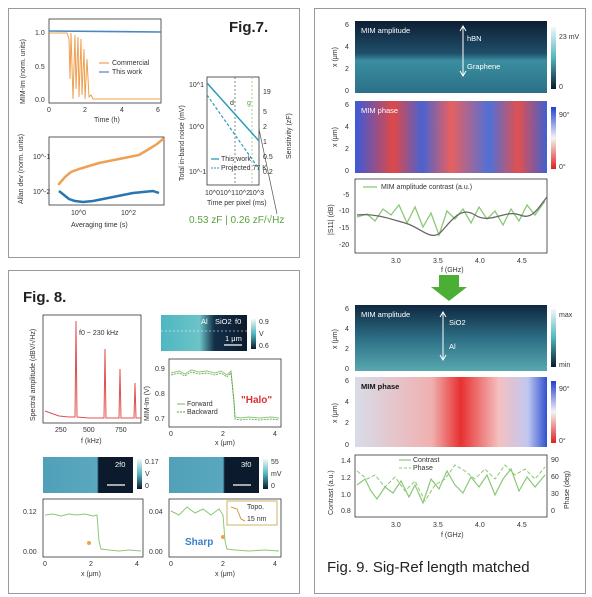 The image size is (592, 597). What do you see at coordinates (289, 136) in the screenshot?
I see `ylabel2: Sensitivity (zF)` at bounding box center [289, 136].